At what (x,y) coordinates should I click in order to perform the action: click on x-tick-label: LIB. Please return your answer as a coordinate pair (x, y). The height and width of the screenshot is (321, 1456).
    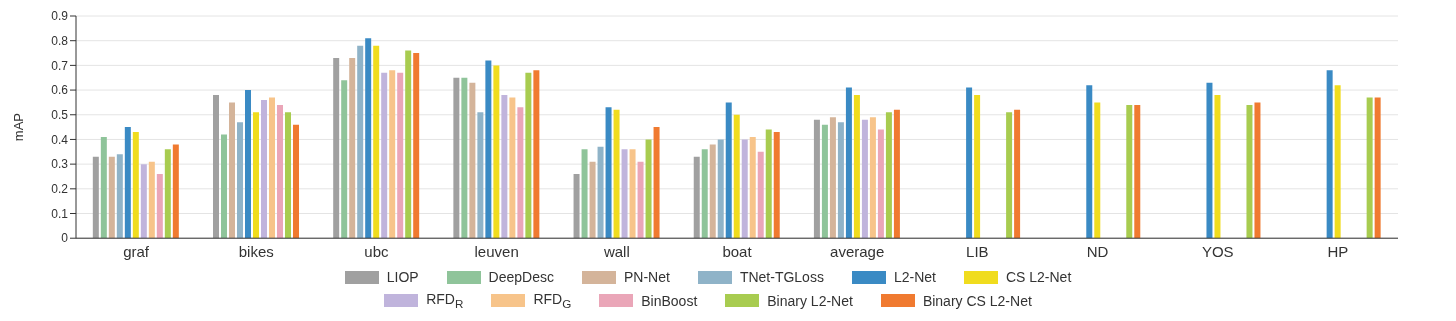
    Looking at the image, I should click on (977, 251).